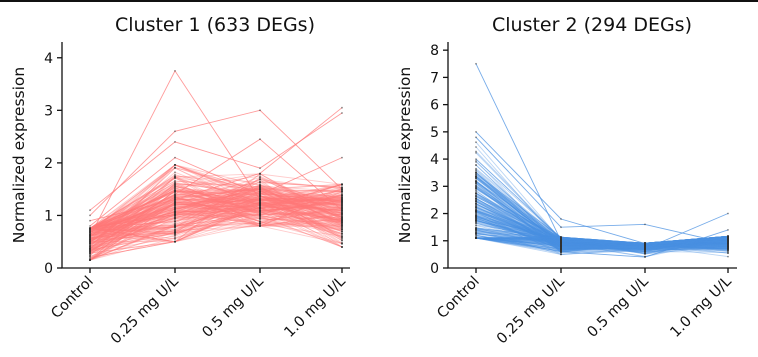 This screenshot has height=357, width=758. What do you see at coordinates (434, 269) in the screenshot?
I see `y-tick-label: 0` at bounding box center [434, 269].